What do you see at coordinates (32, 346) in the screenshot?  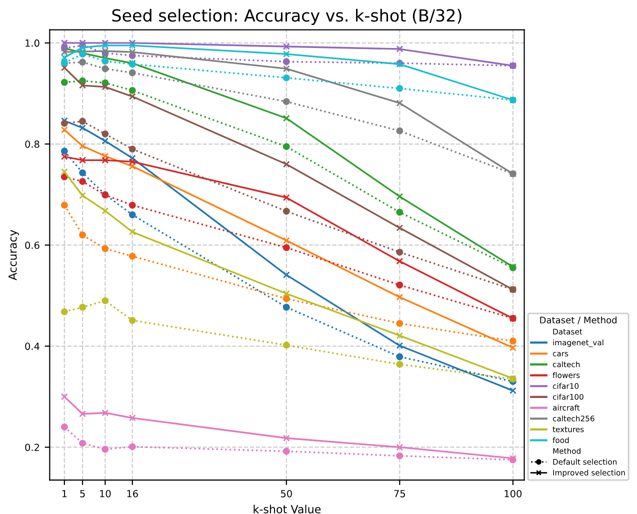 I see `y-tick-label: 0.4` at bounding box center [32, 346].